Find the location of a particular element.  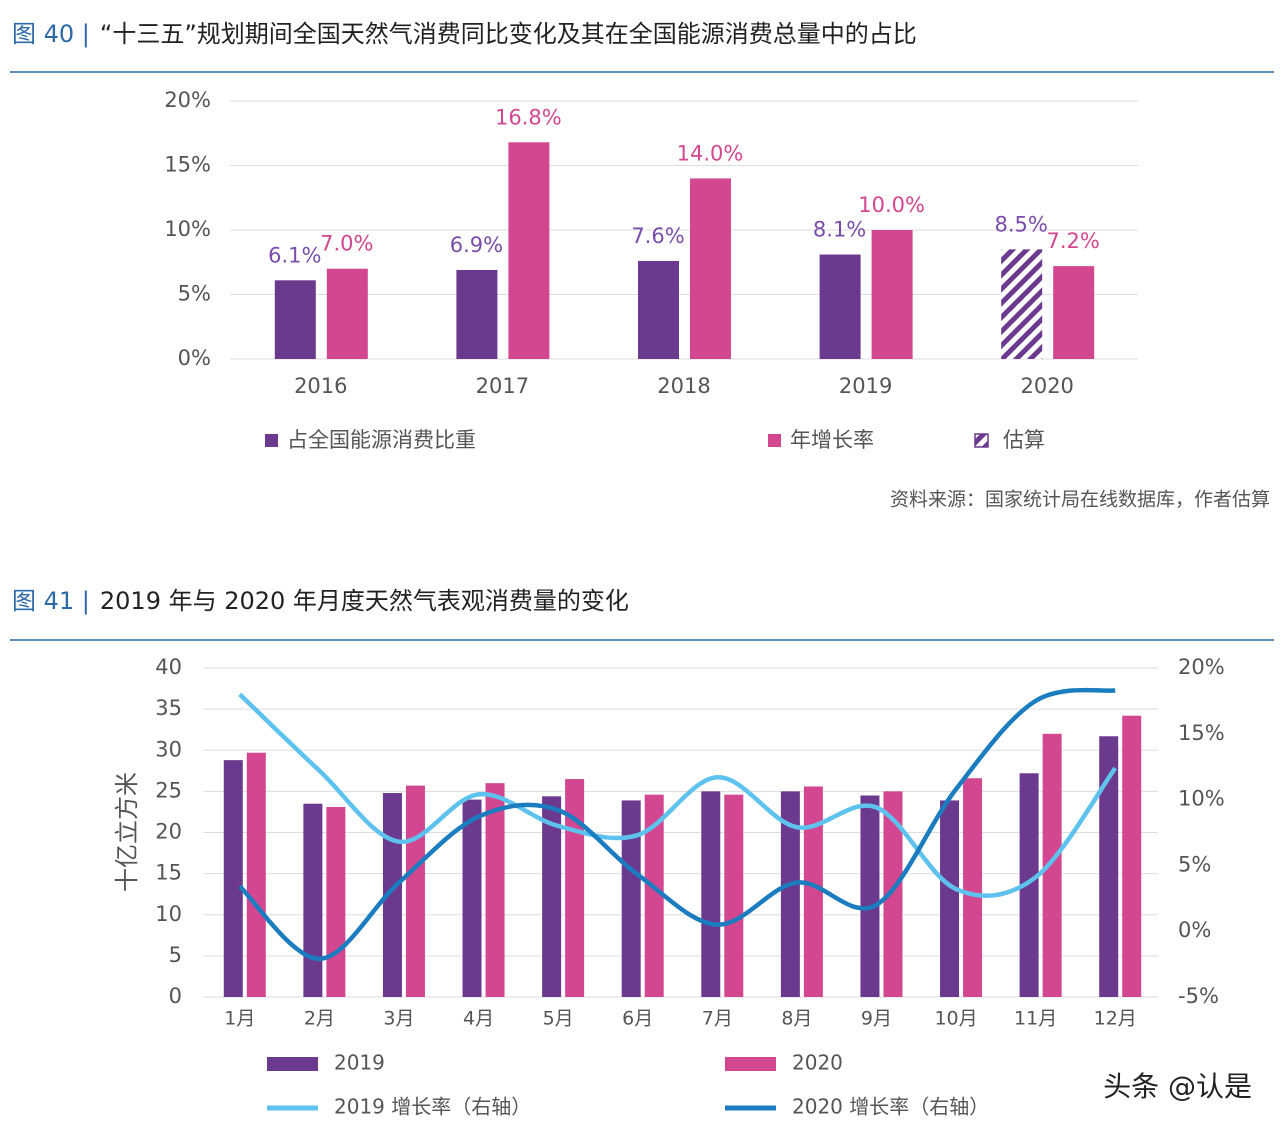

x-tick-label: 8月 is located at coordinates (796, 1019).